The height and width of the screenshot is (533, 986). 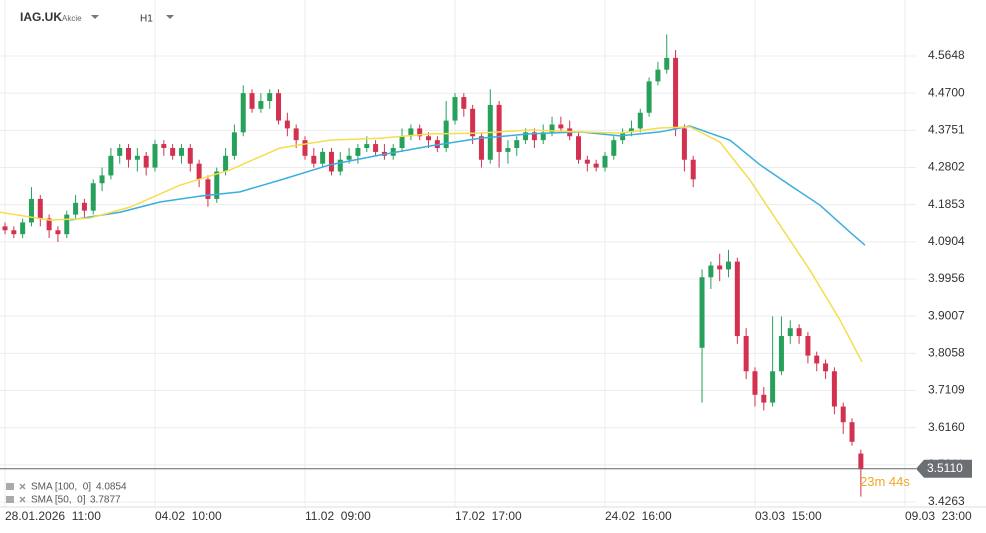 What do you see at coordinates (946, 167) in the screenshot?
I see `y-tick-label: 4.2802` at bounding box center [946, 167].